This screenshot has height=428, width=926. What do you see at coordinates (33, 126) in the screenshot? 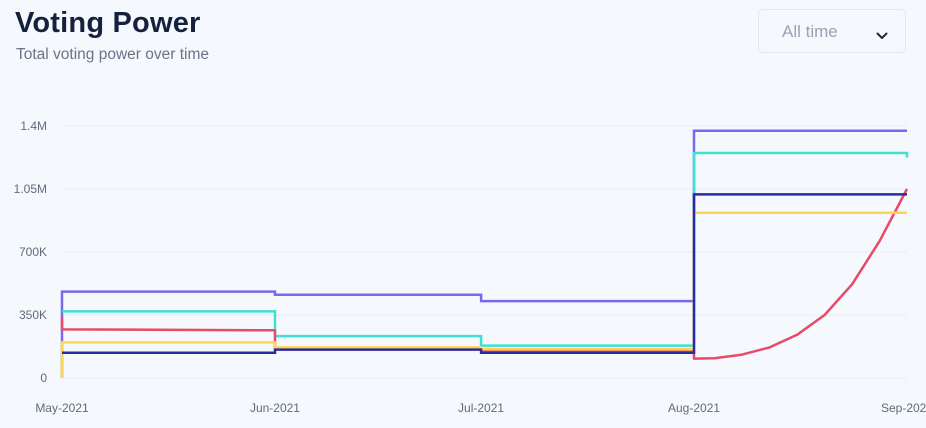
I see `y-tick-label: 1.4M` at bounding box center [33, 126].